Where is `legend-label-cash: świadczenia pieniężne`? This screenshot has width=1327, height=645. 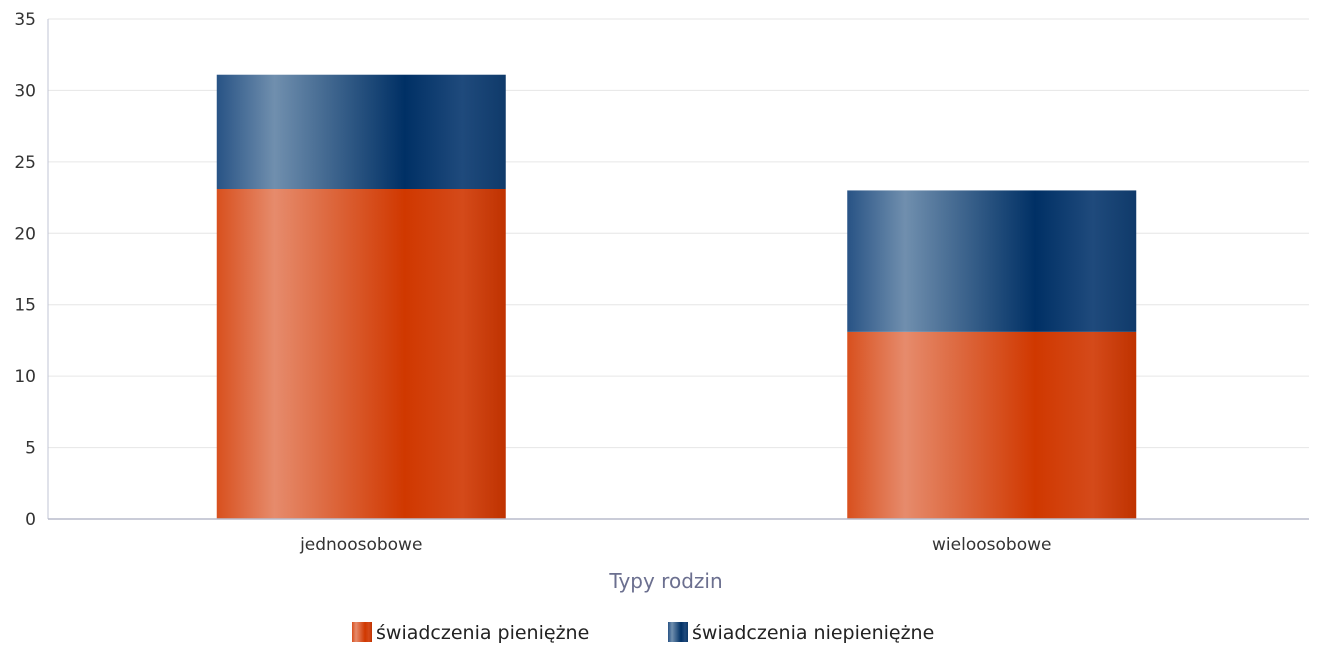
legend-label-cash: świadczenia pieniężne is located at coordinates (482, 633).